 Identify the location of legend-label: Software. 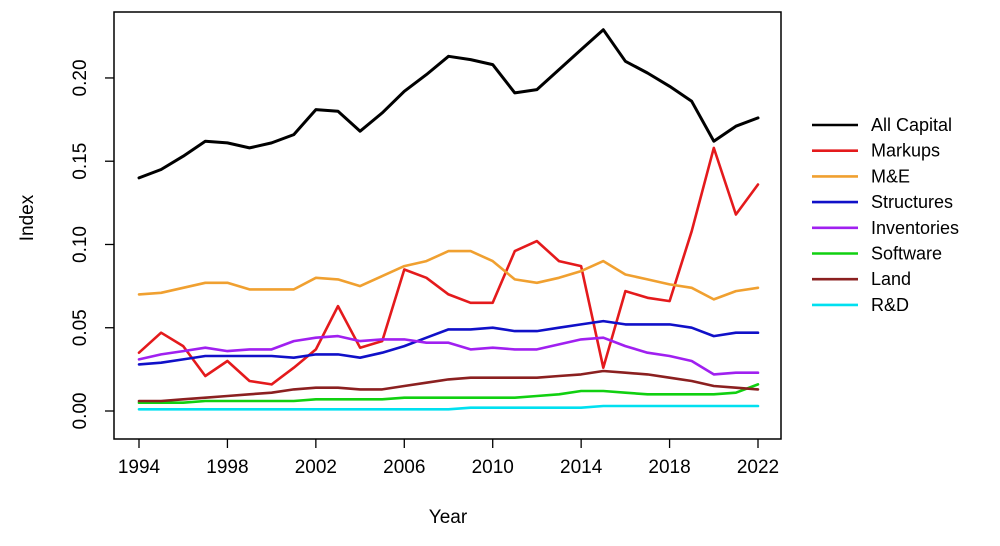
(906, 254).